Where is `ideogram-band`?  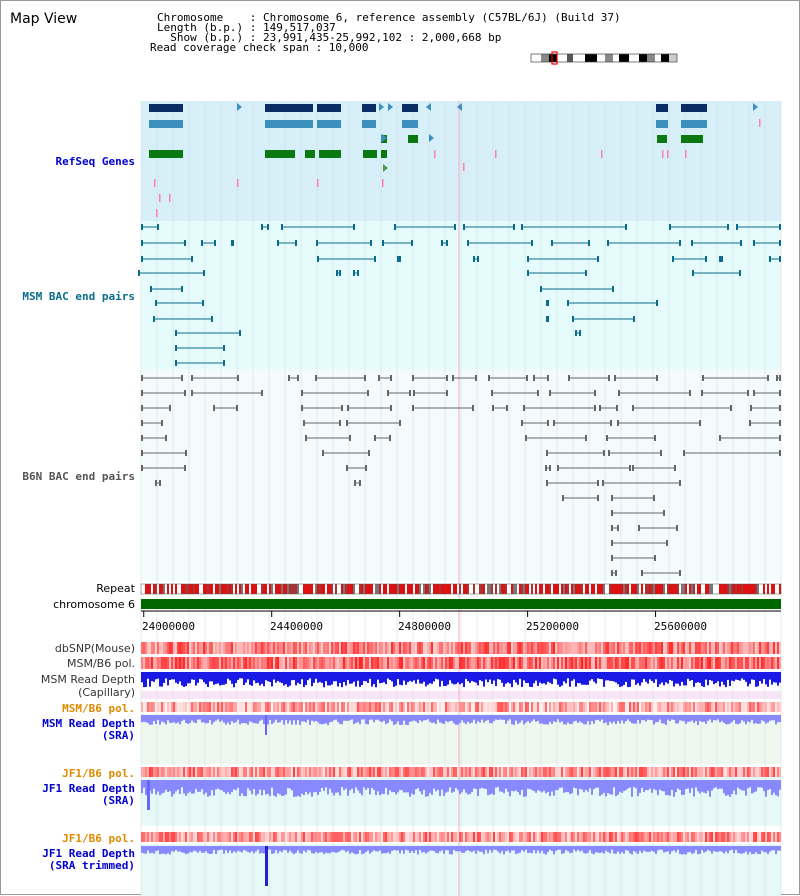
ideogram-band is located at coordinates (579, 58).